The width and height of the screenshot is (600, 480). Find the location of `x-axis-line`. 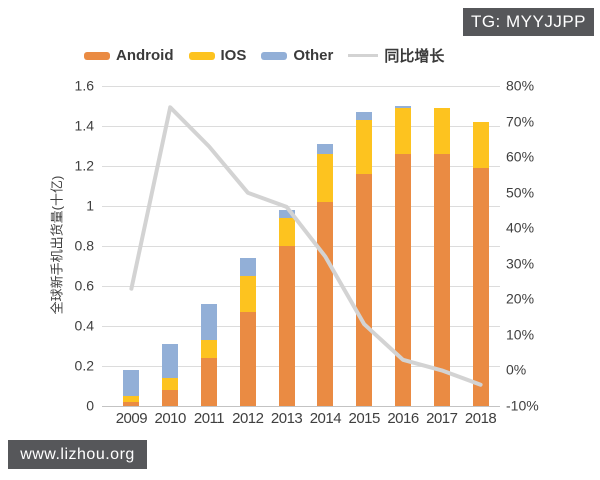

x-axis-line is located at coordinates (301, 406).